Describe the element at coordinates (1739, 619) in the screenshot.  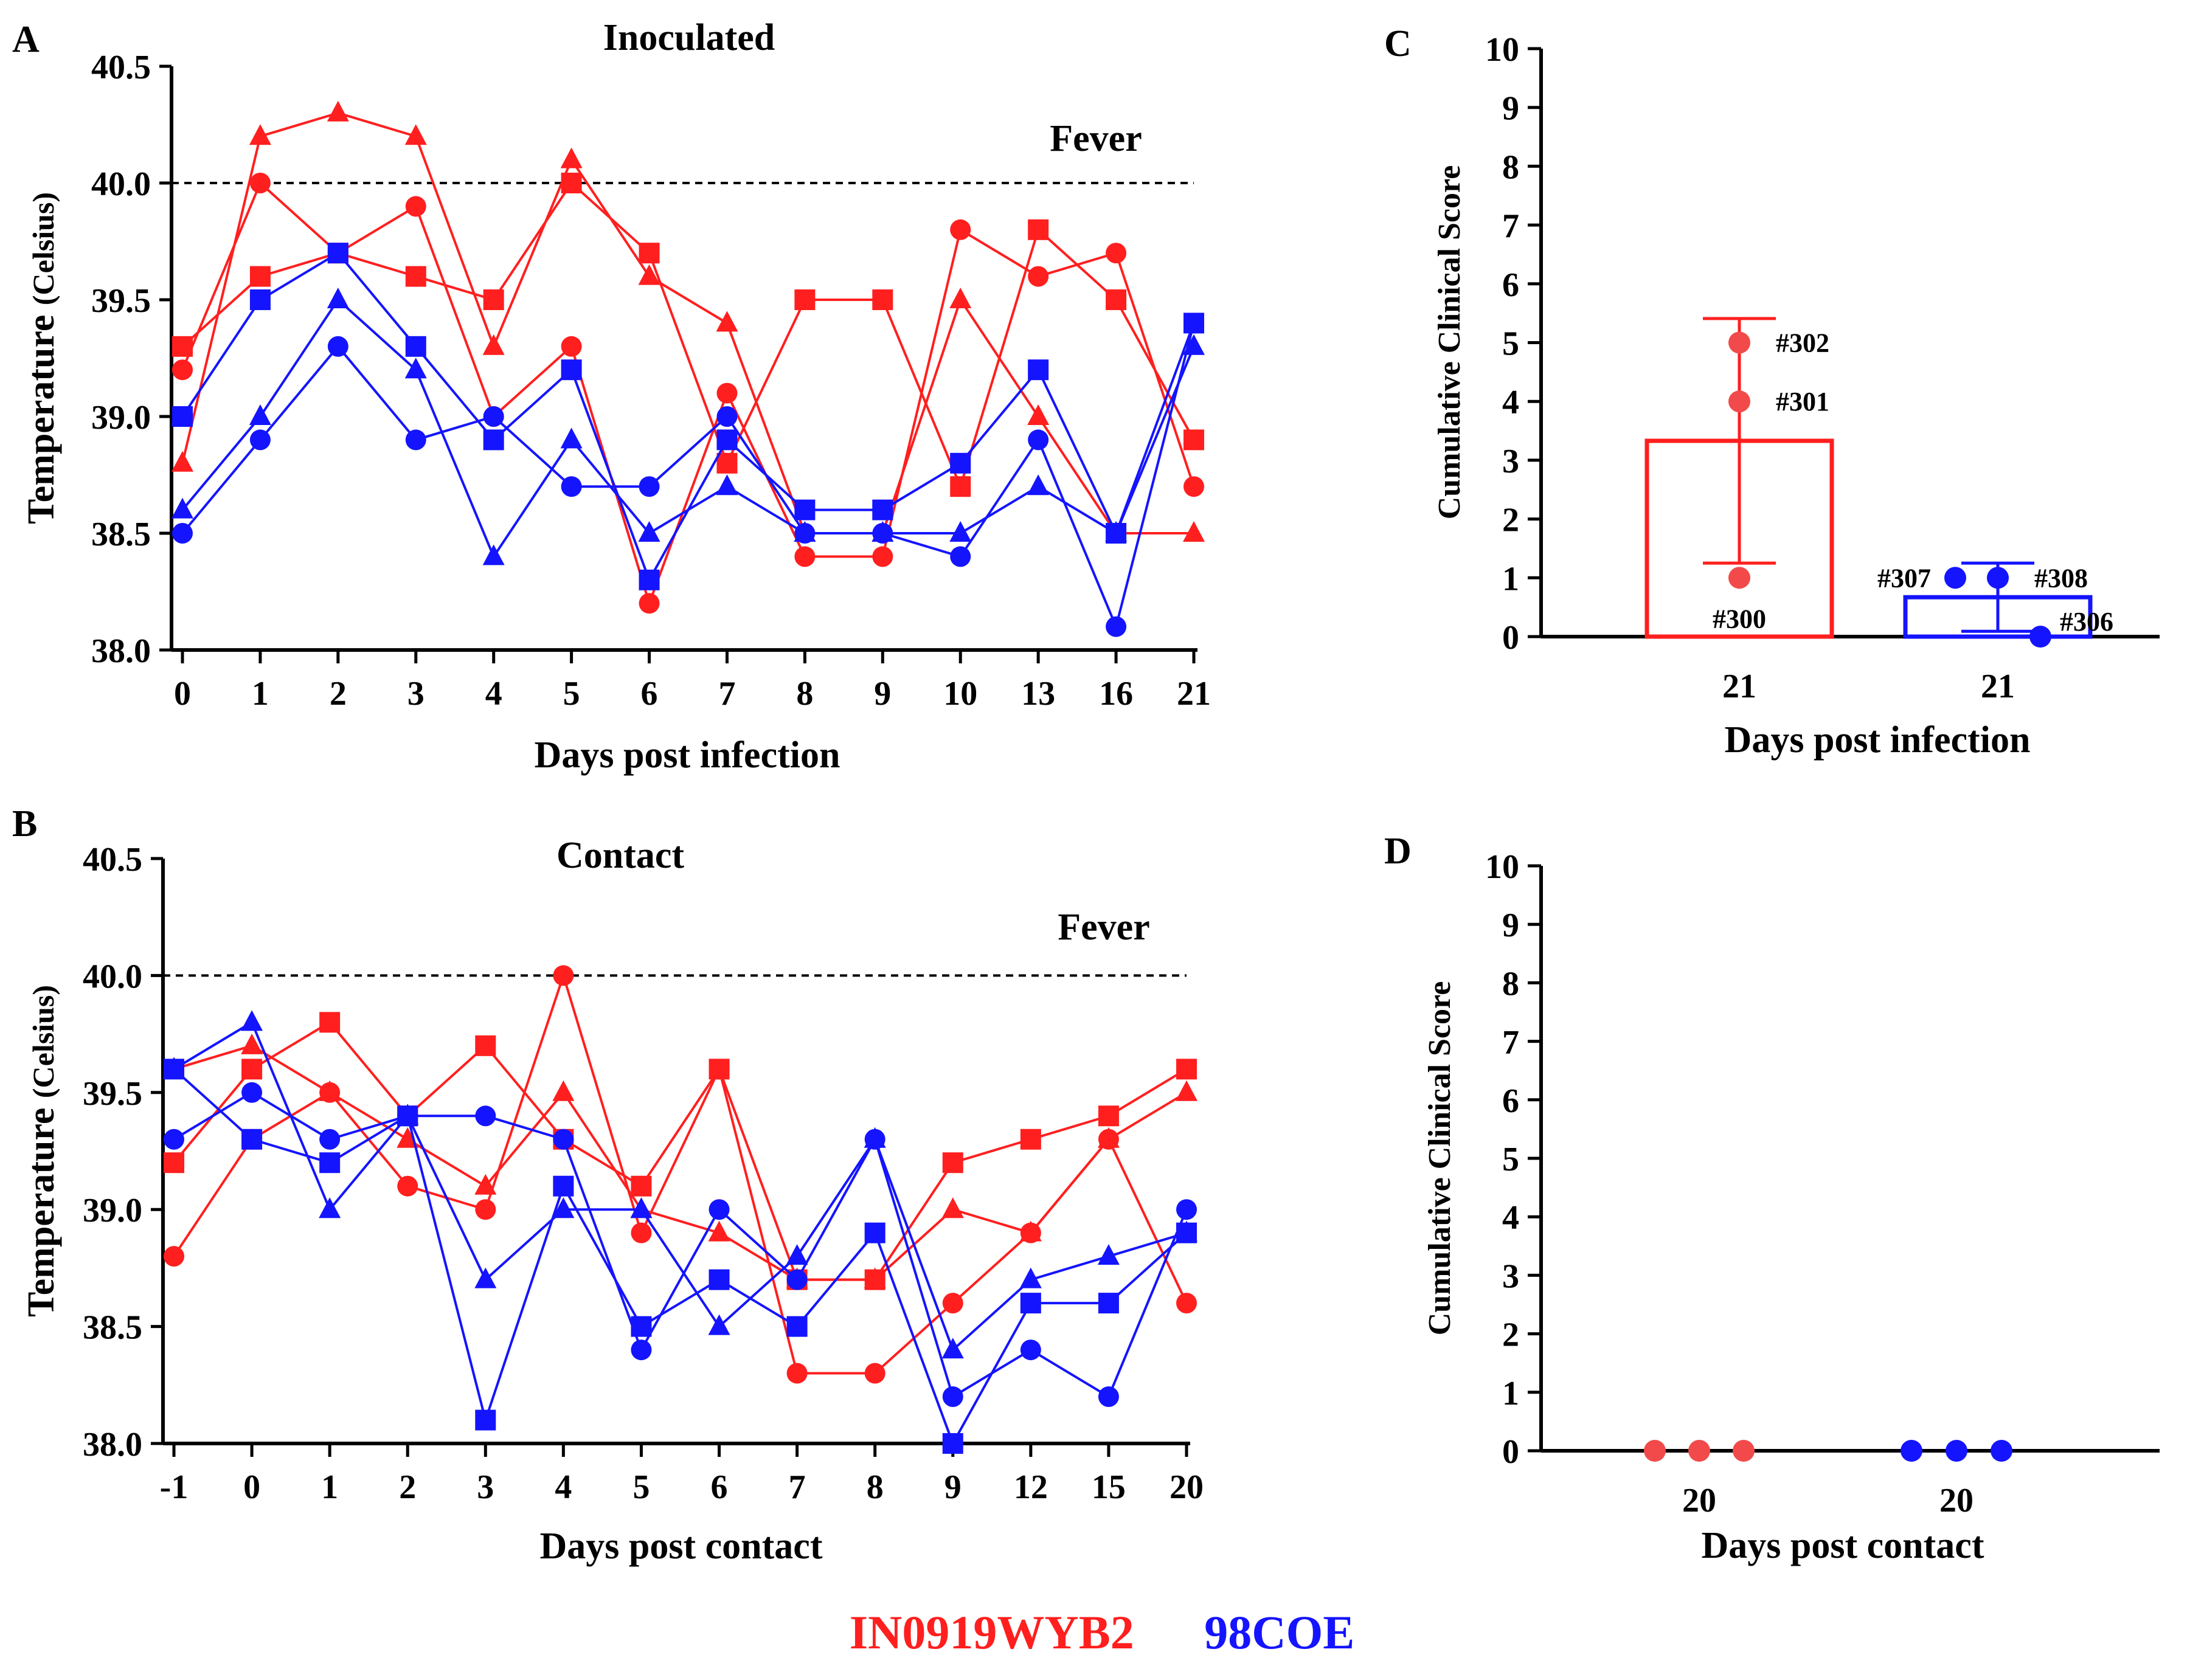
I see `point-label: #300` at that location.